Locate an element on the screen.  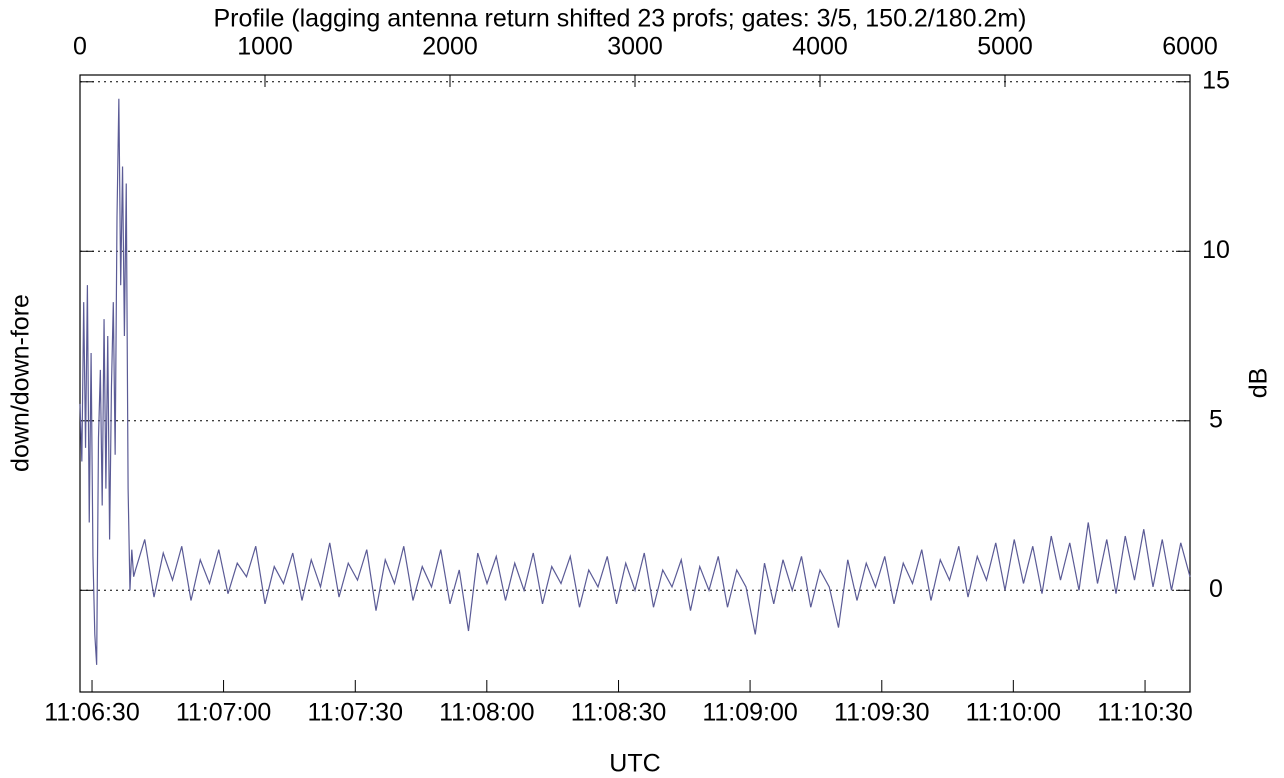
y-tick-label: 10 is located at coordinates (1216, 250).